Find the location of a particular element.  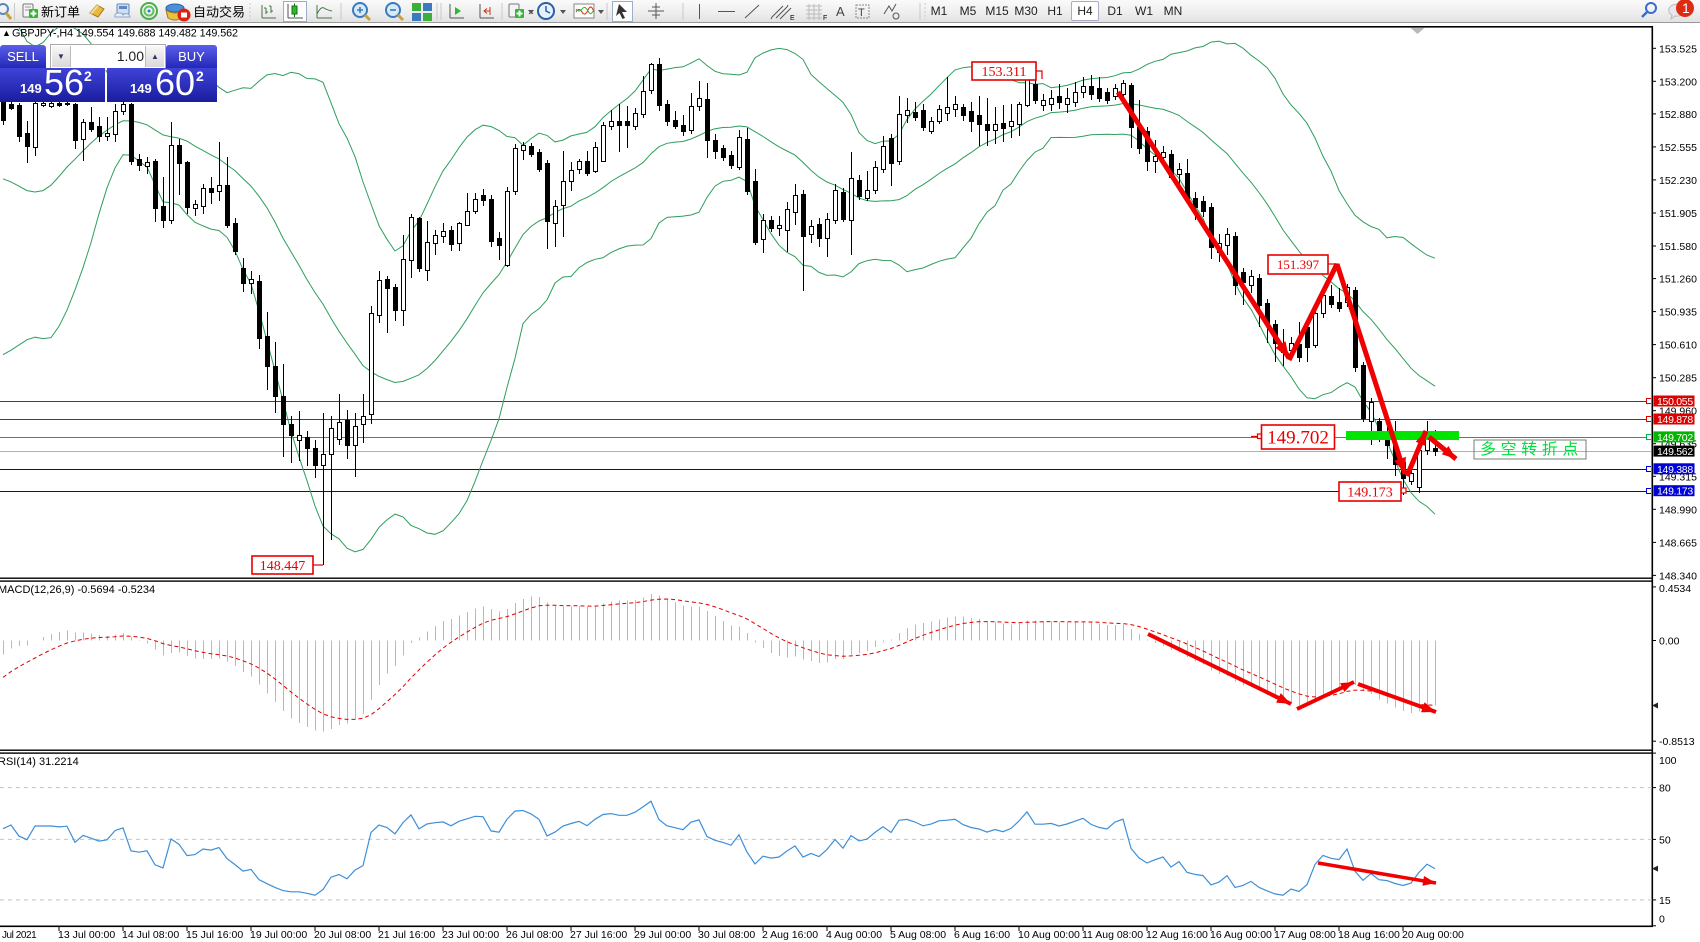

svg-text: 152.880 is located at coordinates (1678, 115).